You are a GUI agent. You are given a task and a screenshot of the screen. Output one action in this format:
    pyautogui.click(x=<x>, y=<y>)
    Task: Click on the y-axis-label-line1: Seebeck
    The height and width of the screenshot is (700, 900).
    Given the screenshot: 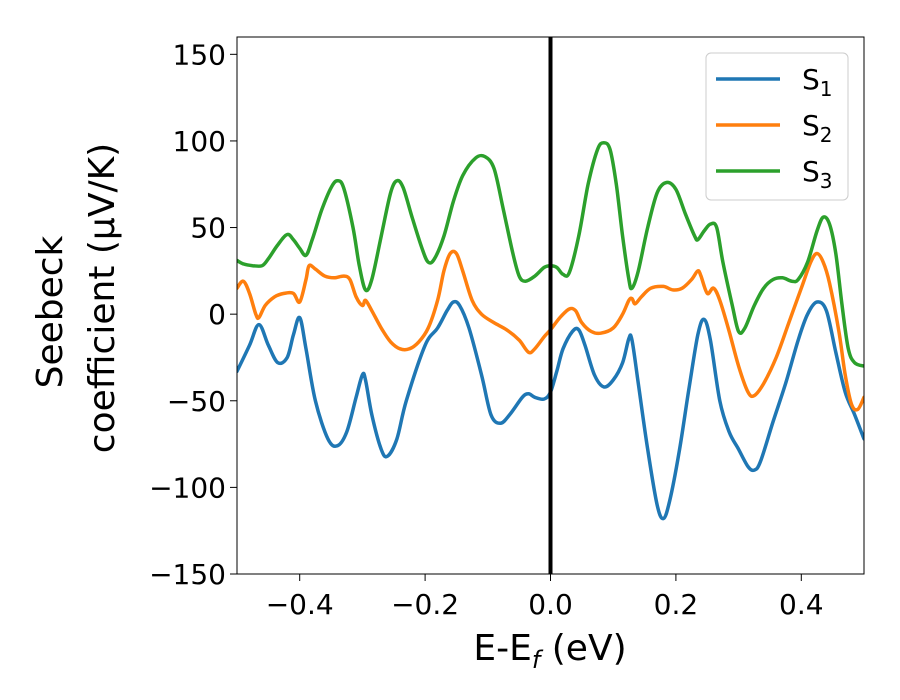 What is the action you would take?
    pyautogui.click(x=50, y=311)
    